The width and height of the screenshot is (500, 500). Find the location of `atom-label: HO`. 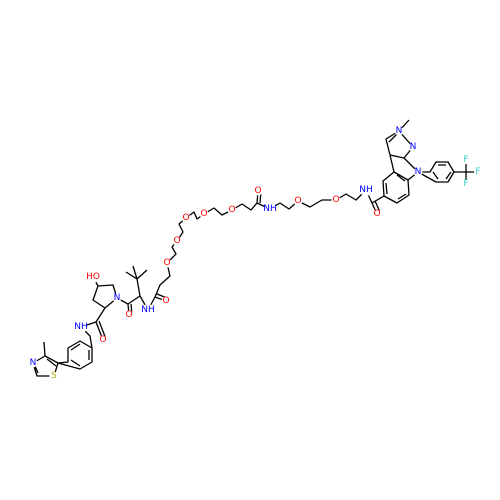

atom-label: HO is located at coordinates (93, 277).